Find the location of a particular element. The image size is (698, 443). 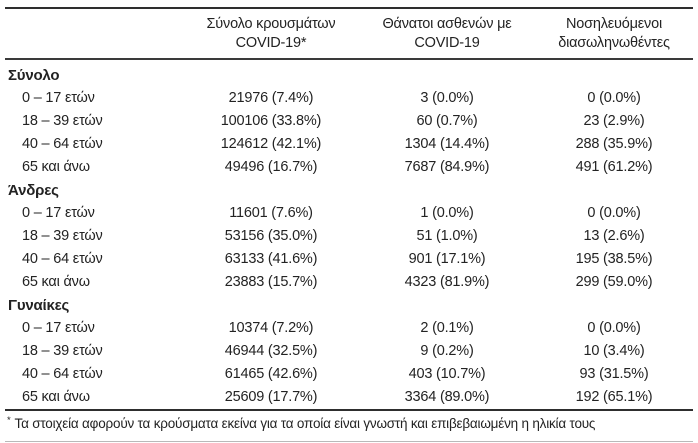

cases-cell: 124612 (42.1%) is located at coordinates (271, 144).